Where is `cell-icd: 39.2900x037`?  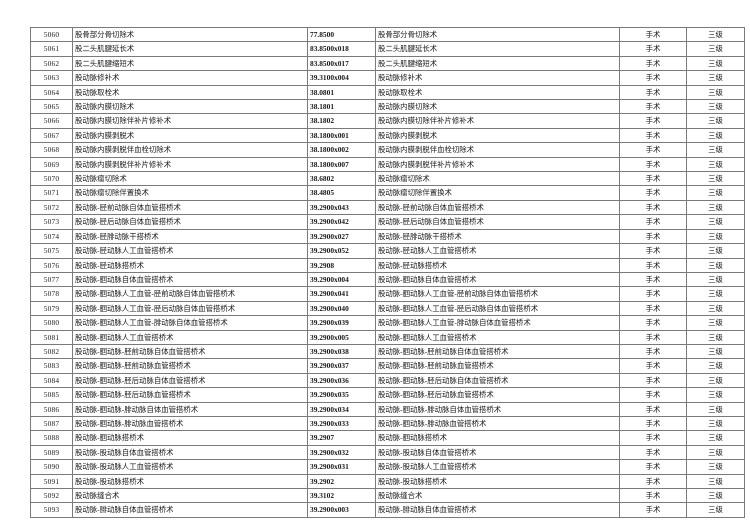
cell-icd: 39.2900x037 is located at coordinates (341, 366).